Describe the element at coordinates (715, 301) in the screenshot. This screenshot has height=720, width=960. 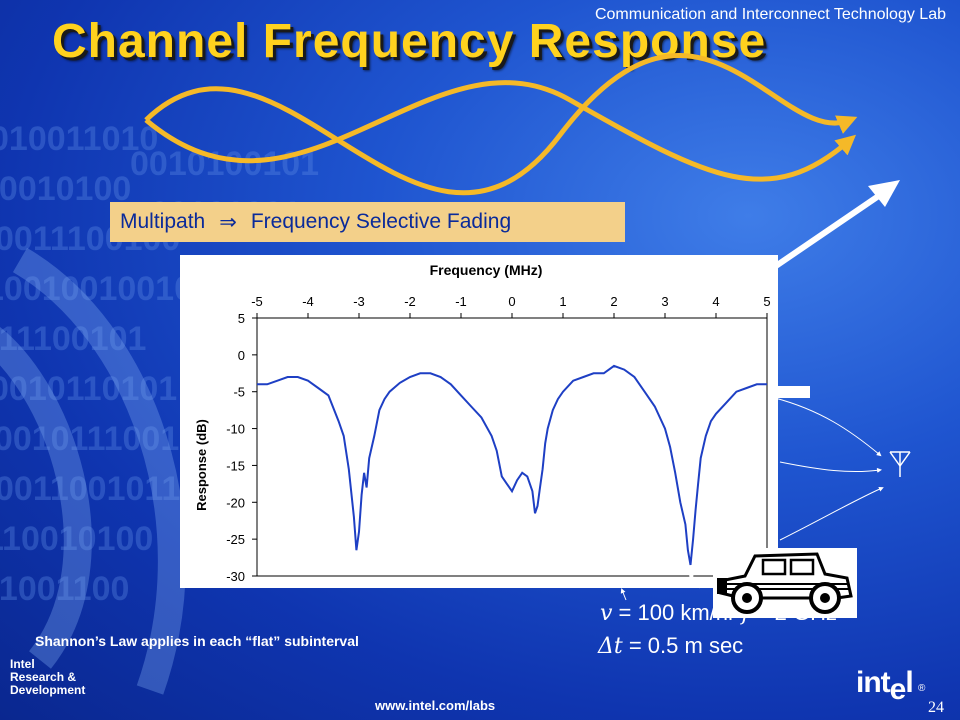
I see `x-tick-label: 4` at that location.